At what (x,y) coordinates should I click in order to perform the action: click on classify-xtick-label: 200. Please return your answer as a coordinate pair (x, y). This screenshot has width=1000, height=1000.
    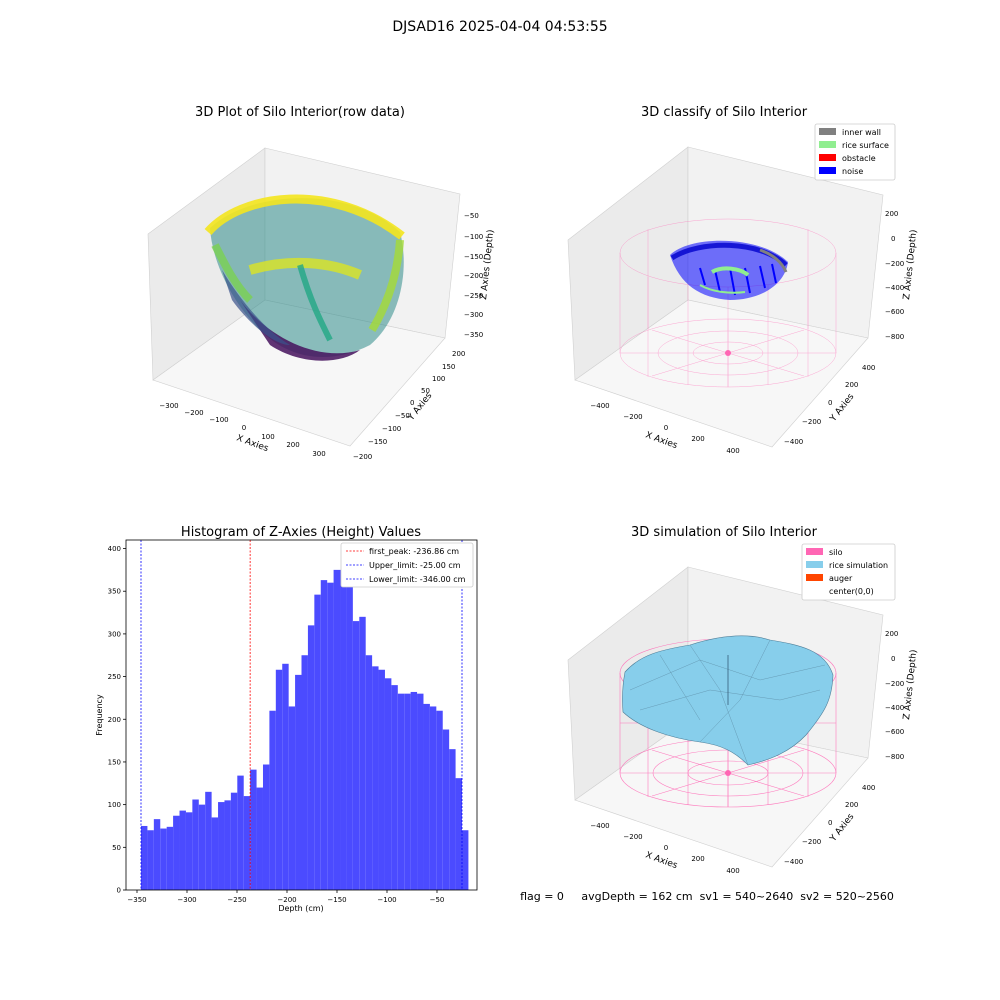
    Looking at the image, I should click on (697, 439).